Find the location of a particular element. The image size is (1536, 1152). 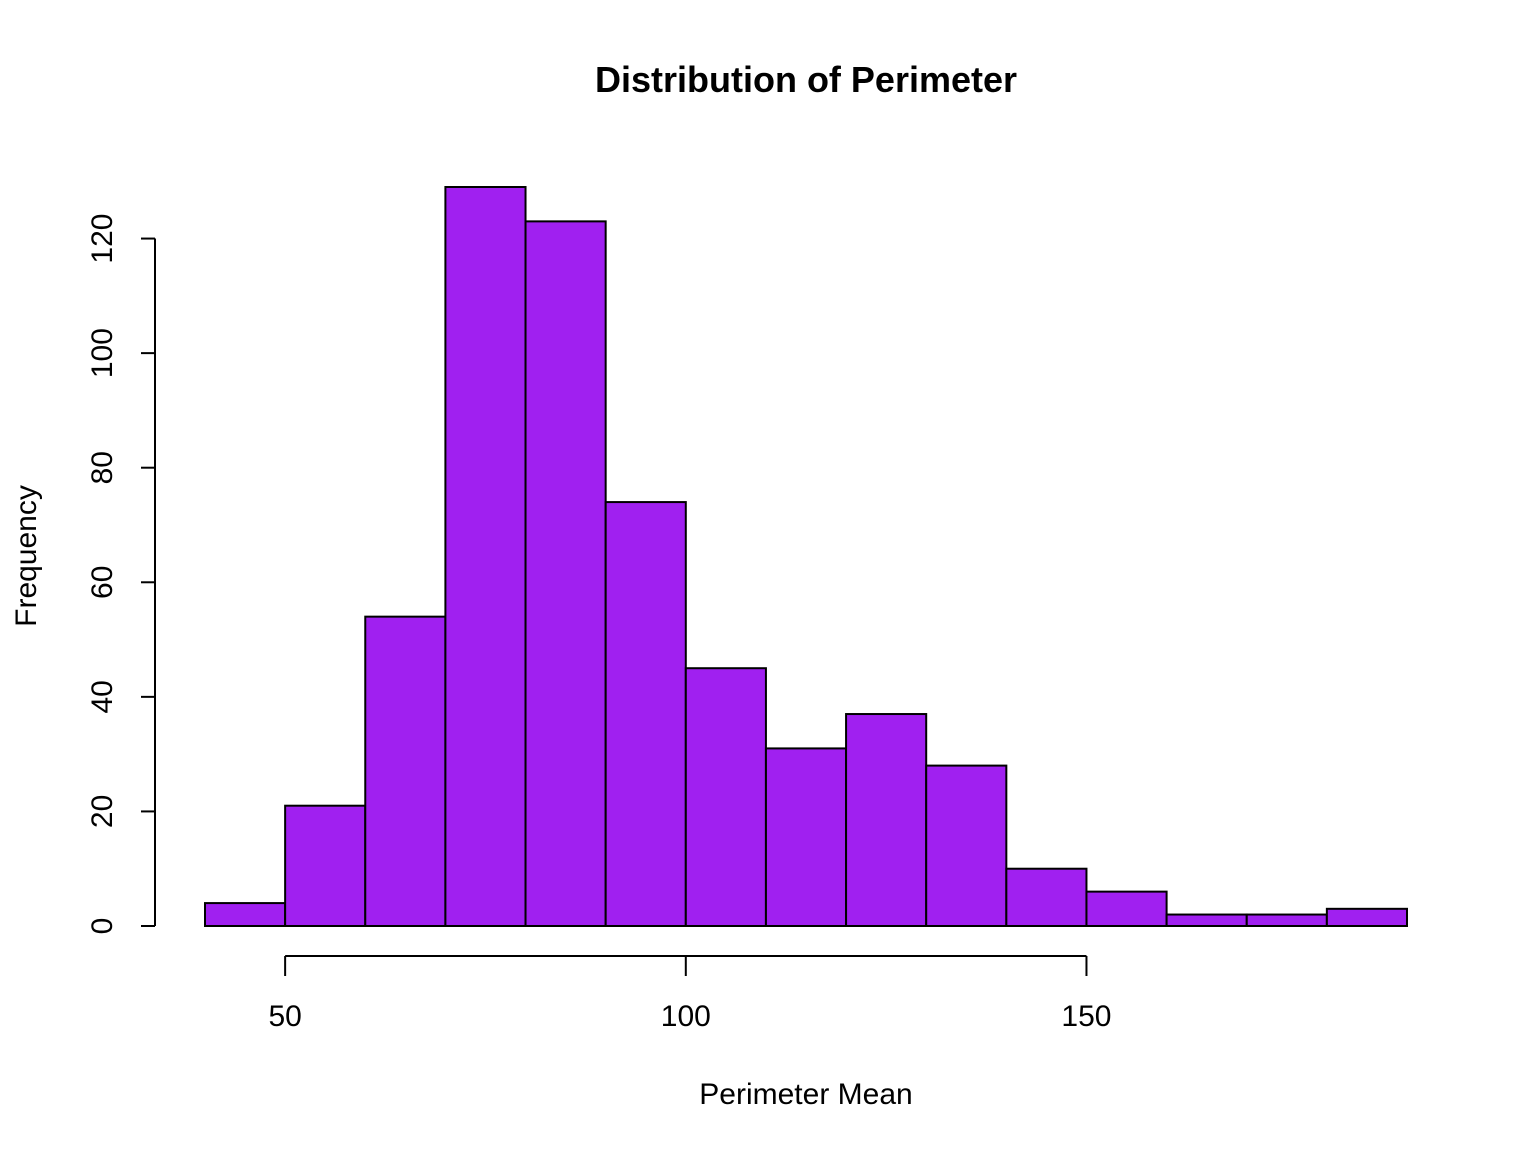

y-ticks: 0 20 40 60 80 100 120 is located at coordinates (120, 574).